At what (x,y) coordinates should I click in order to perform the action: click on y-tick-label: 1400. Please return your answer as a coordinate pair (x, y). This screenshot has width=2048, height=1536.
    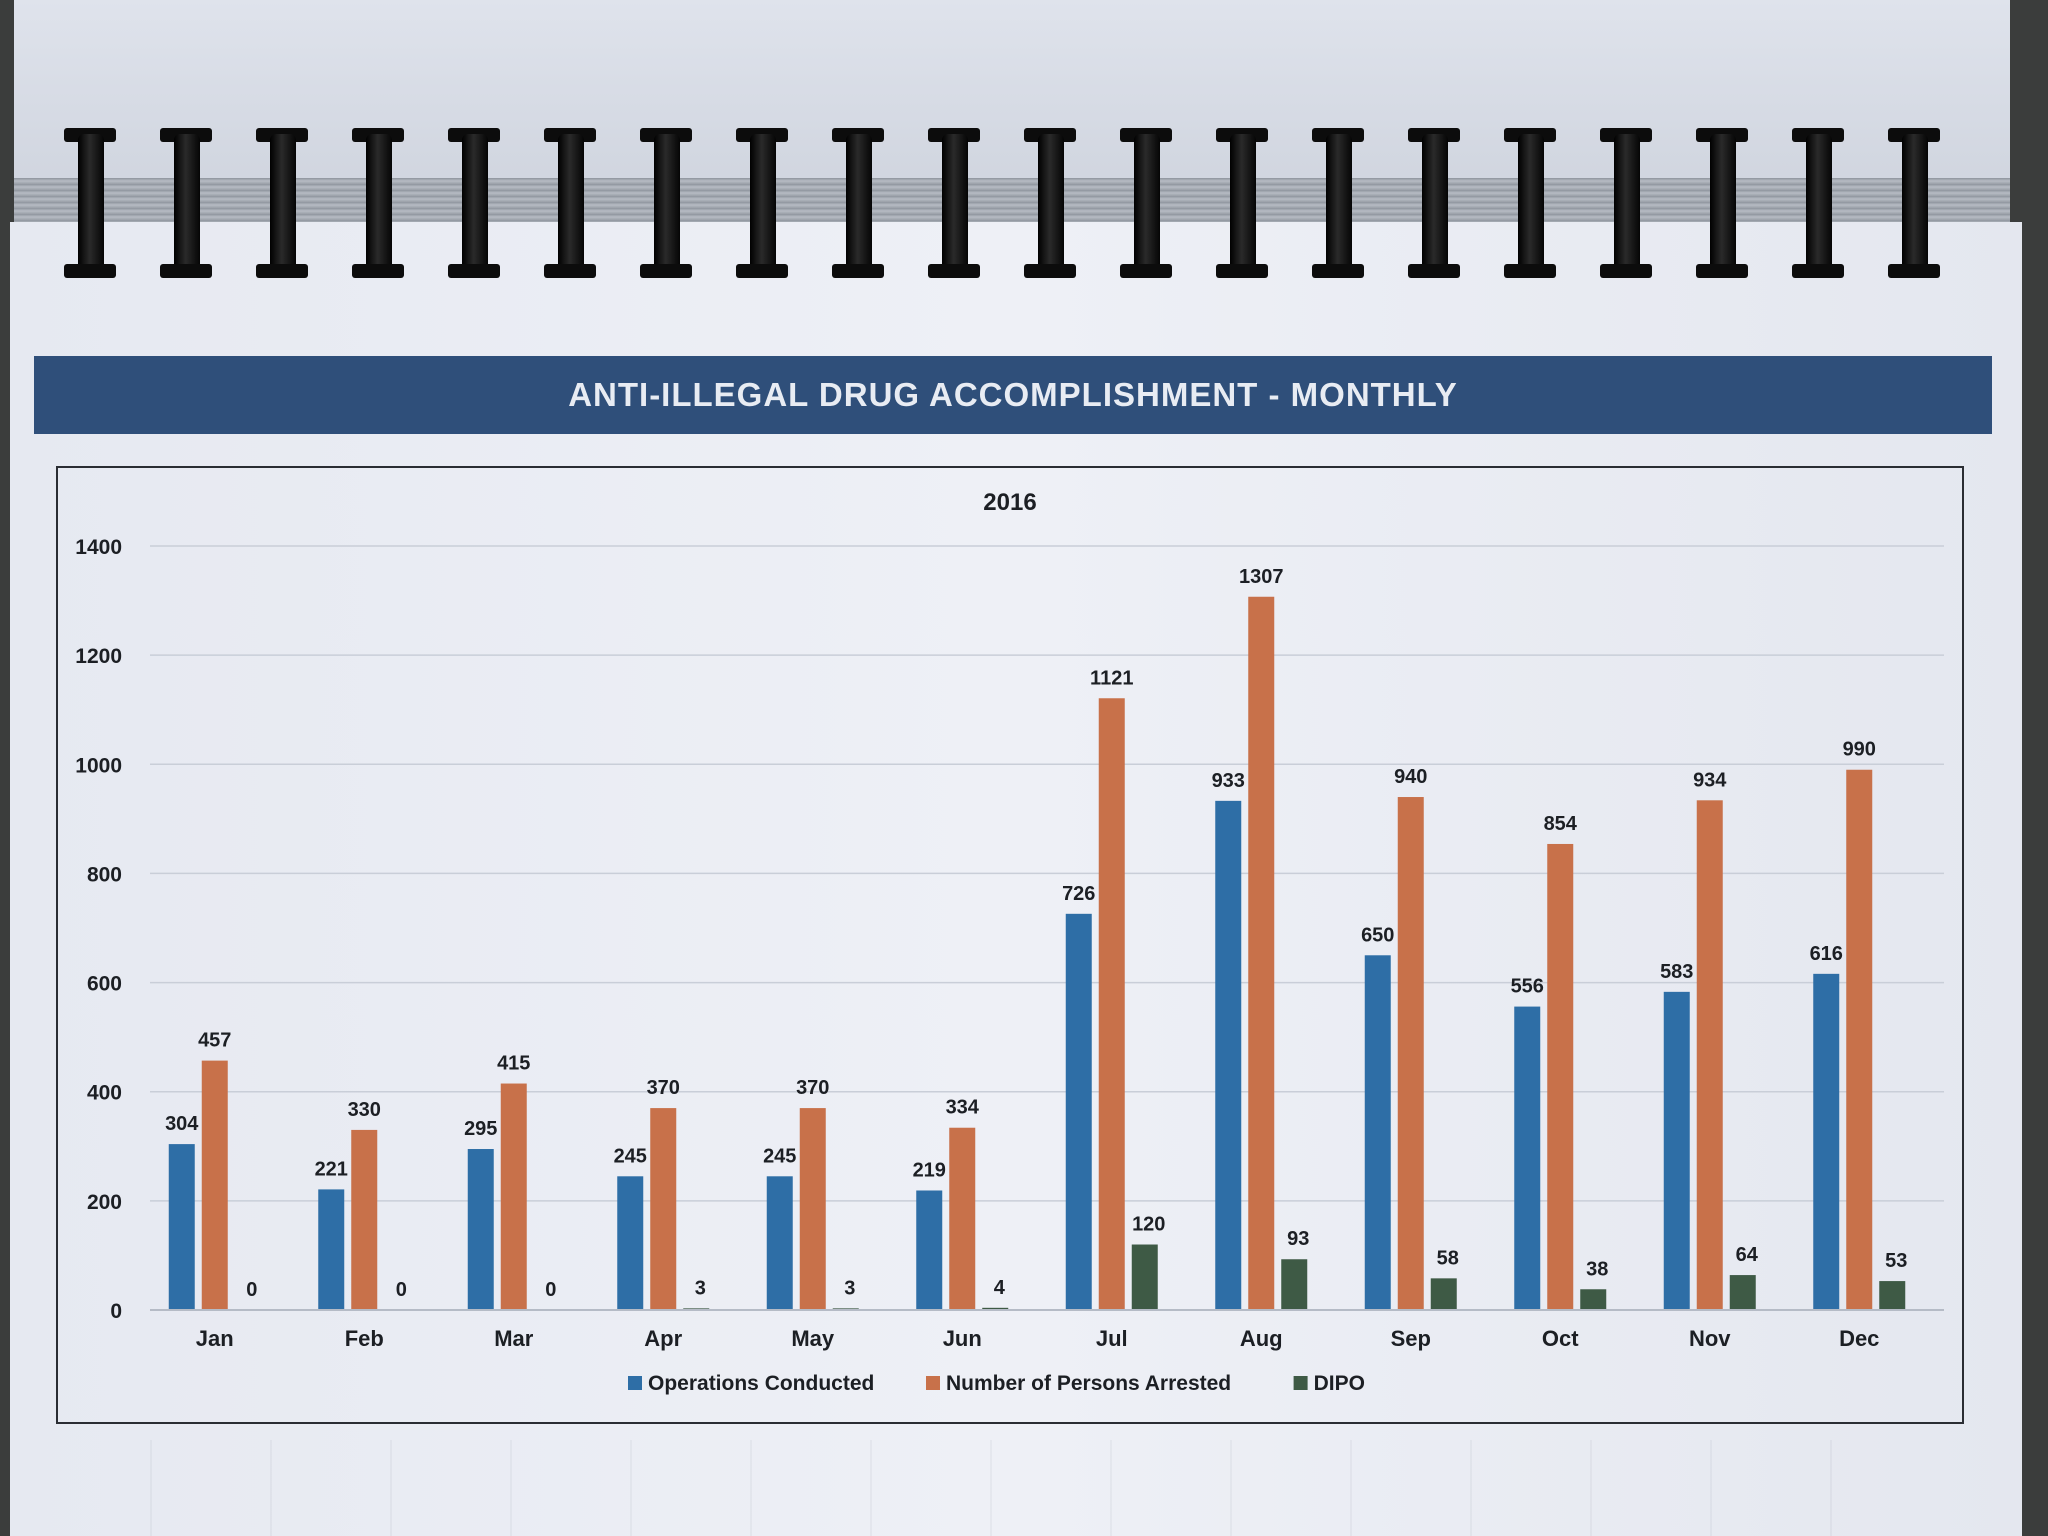
    Looking at the image, I should click on (98, 547).